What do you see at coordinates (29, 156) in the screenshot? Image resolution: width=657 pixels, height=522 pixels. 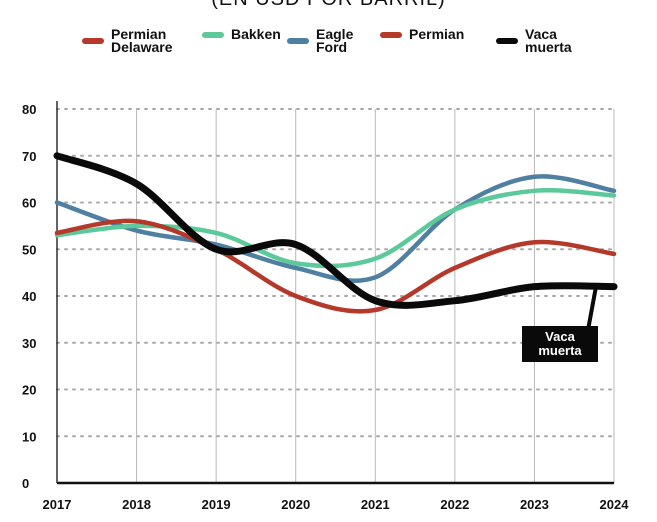 I see `y-tick-label-70: 70` at bounding box center [29, 156].